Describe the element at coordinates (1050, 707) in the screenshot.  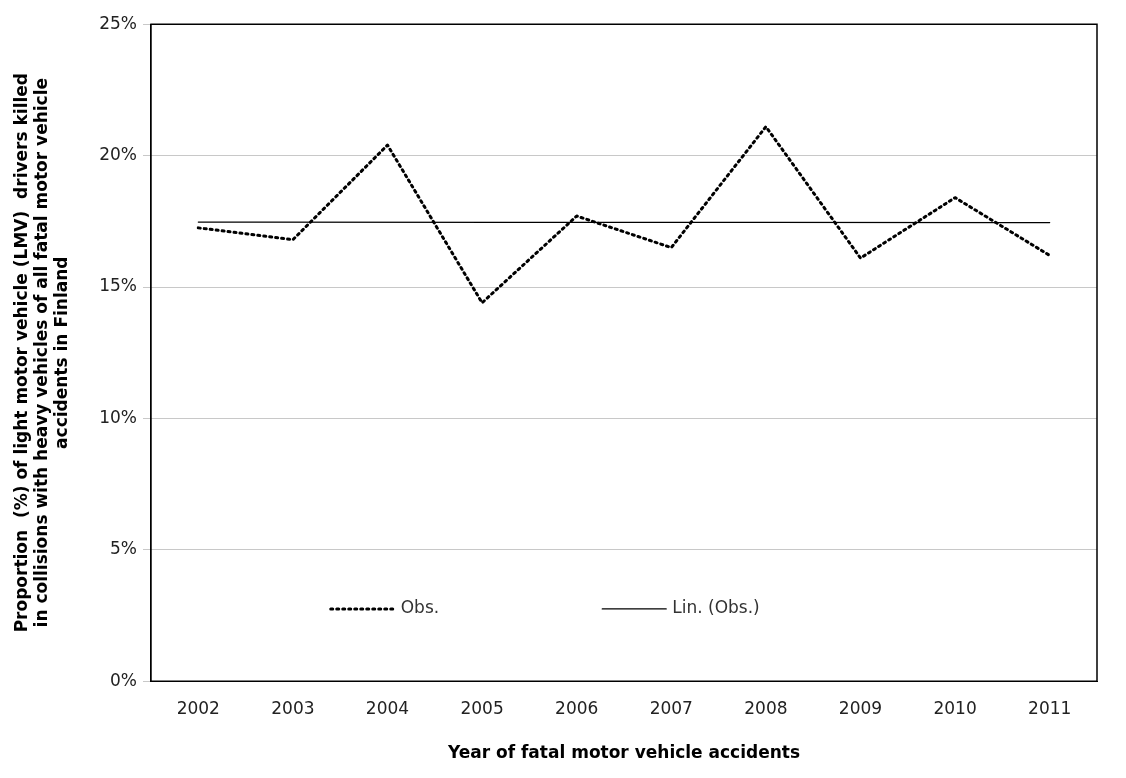
I see `x-tick-label: 2011` at that location.